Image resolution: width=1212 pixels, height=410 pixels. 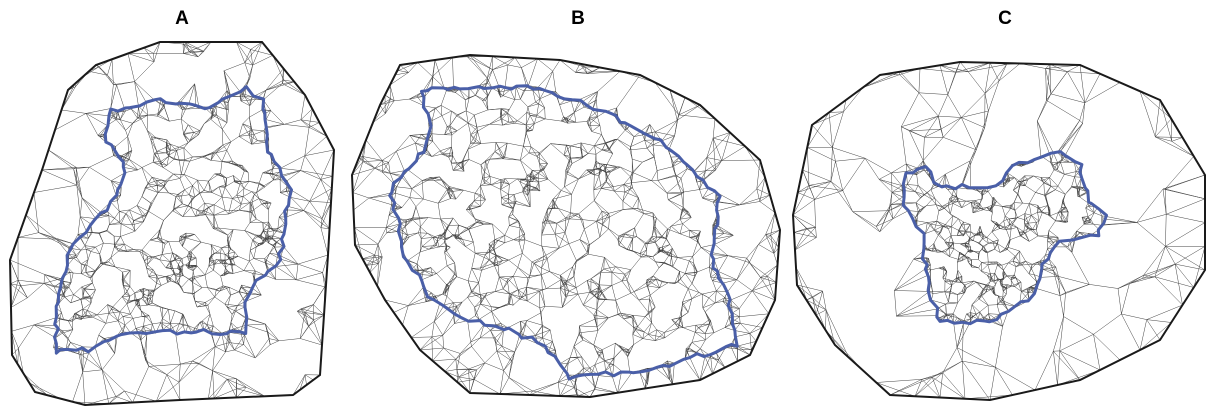 I want to click on panel-a-label: A, so click(x=182, y=18).